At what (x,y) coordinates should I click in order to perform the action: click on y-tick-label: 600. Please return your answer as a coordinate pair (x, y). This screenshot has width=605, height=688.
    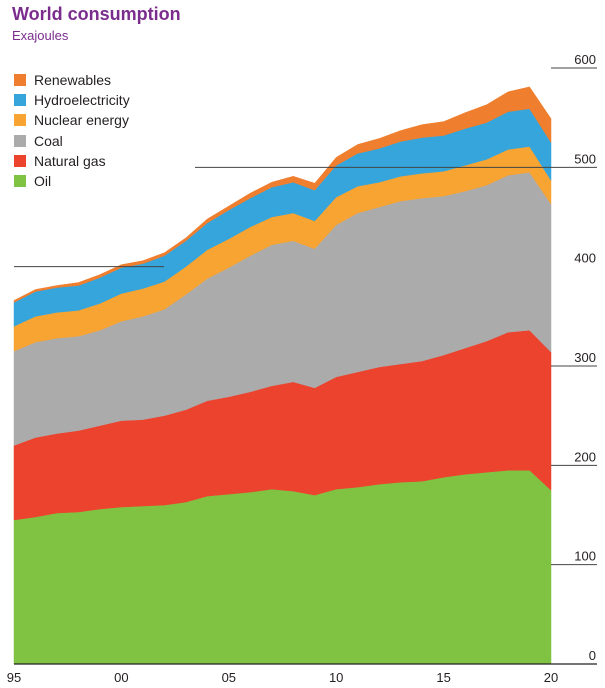
    Looking at the image, I should click on (585, 59).